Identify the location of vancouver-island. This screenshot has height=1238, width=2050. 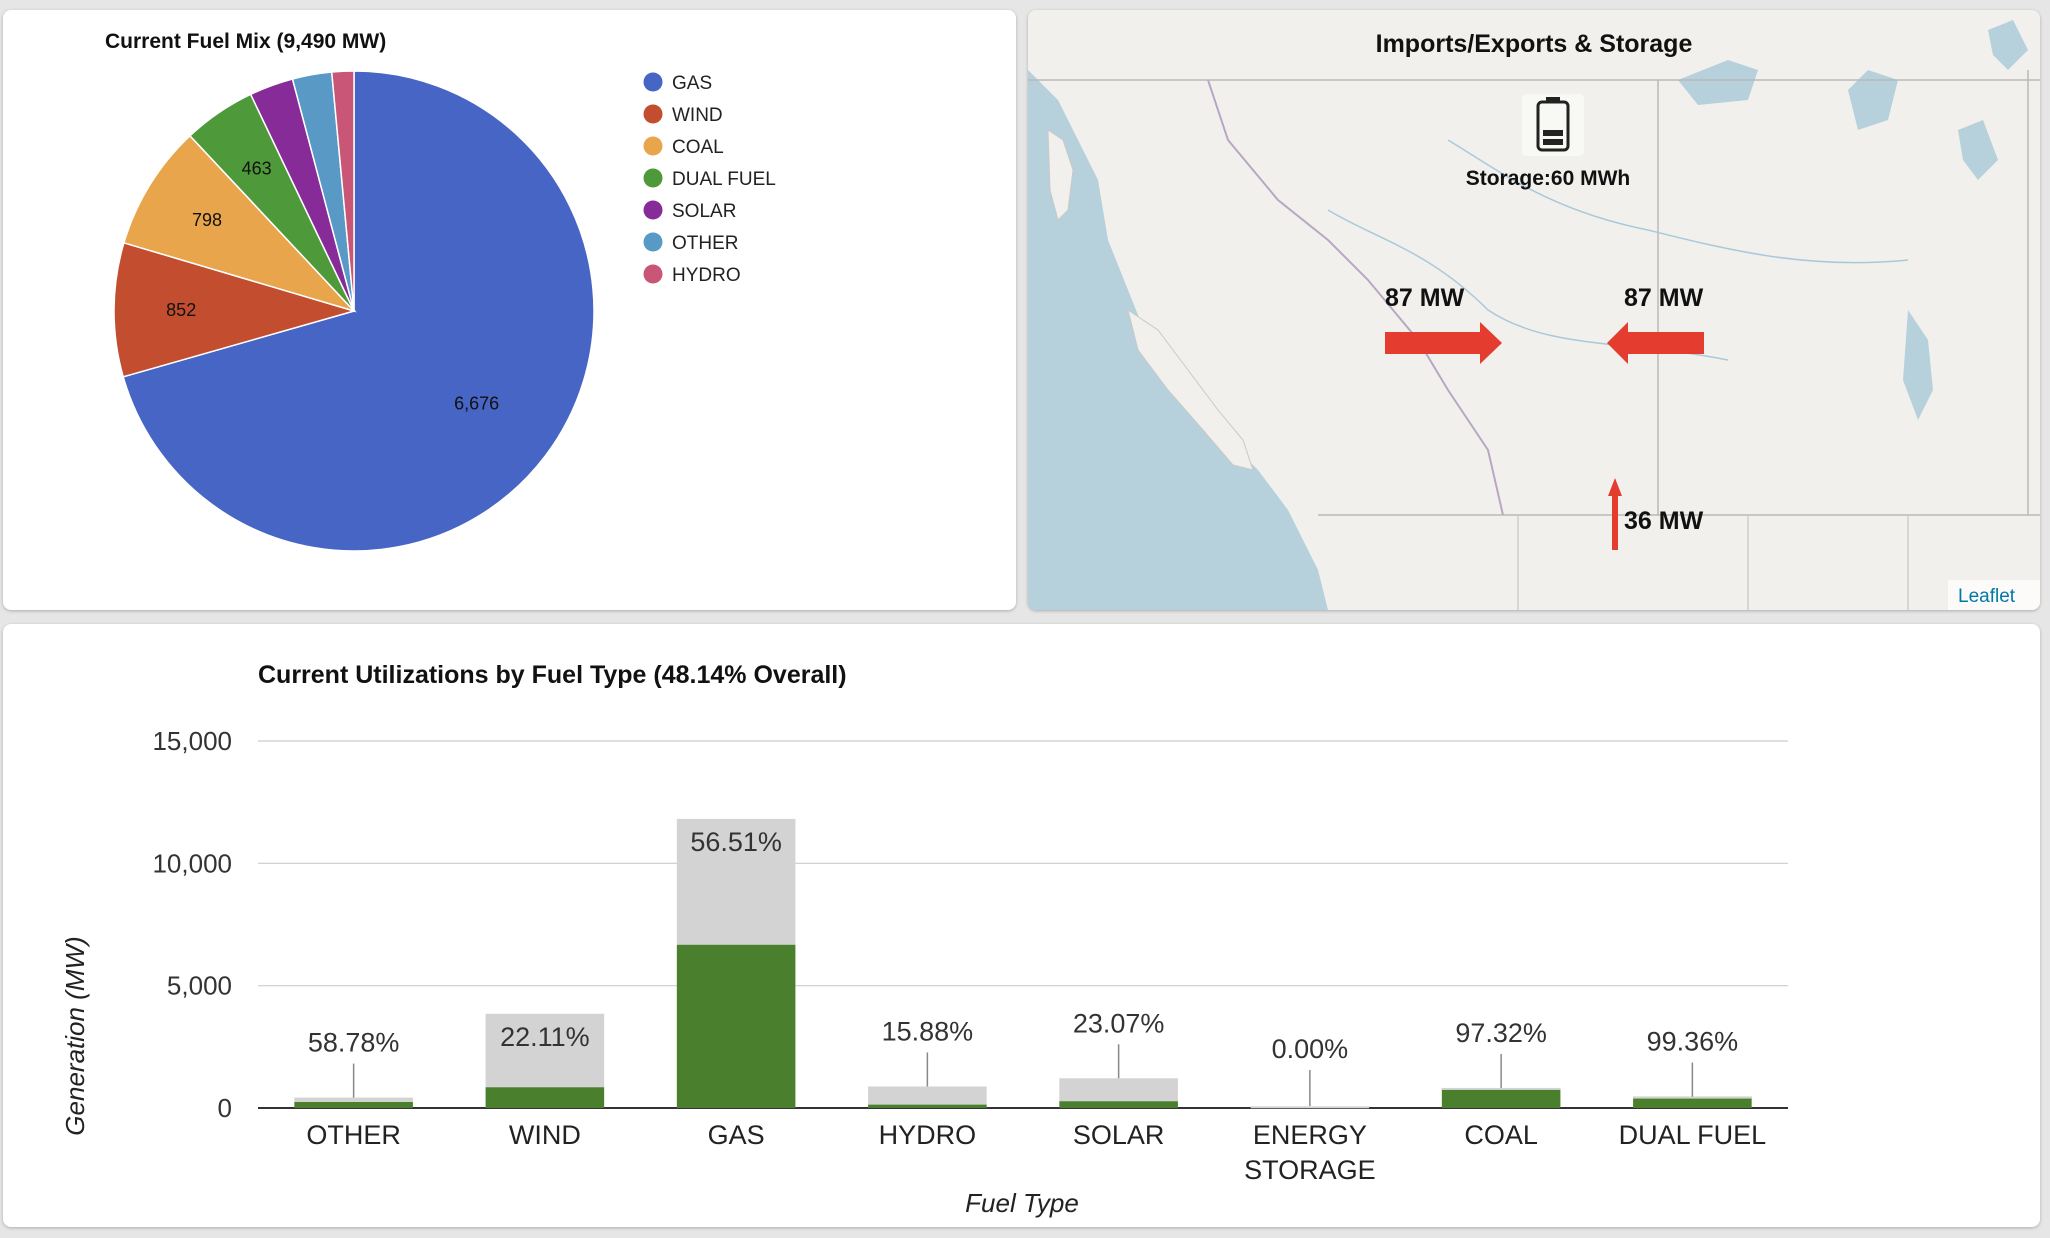
(1190, 389).